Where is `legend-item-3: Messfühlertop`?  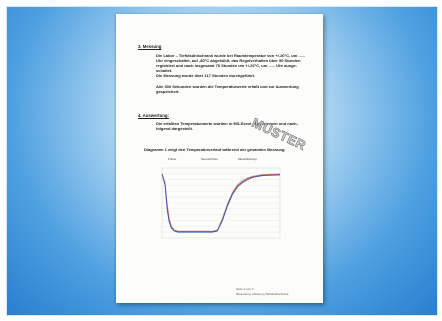
legend-item-3: Messfühlertop is located at coordinates (247, 159).